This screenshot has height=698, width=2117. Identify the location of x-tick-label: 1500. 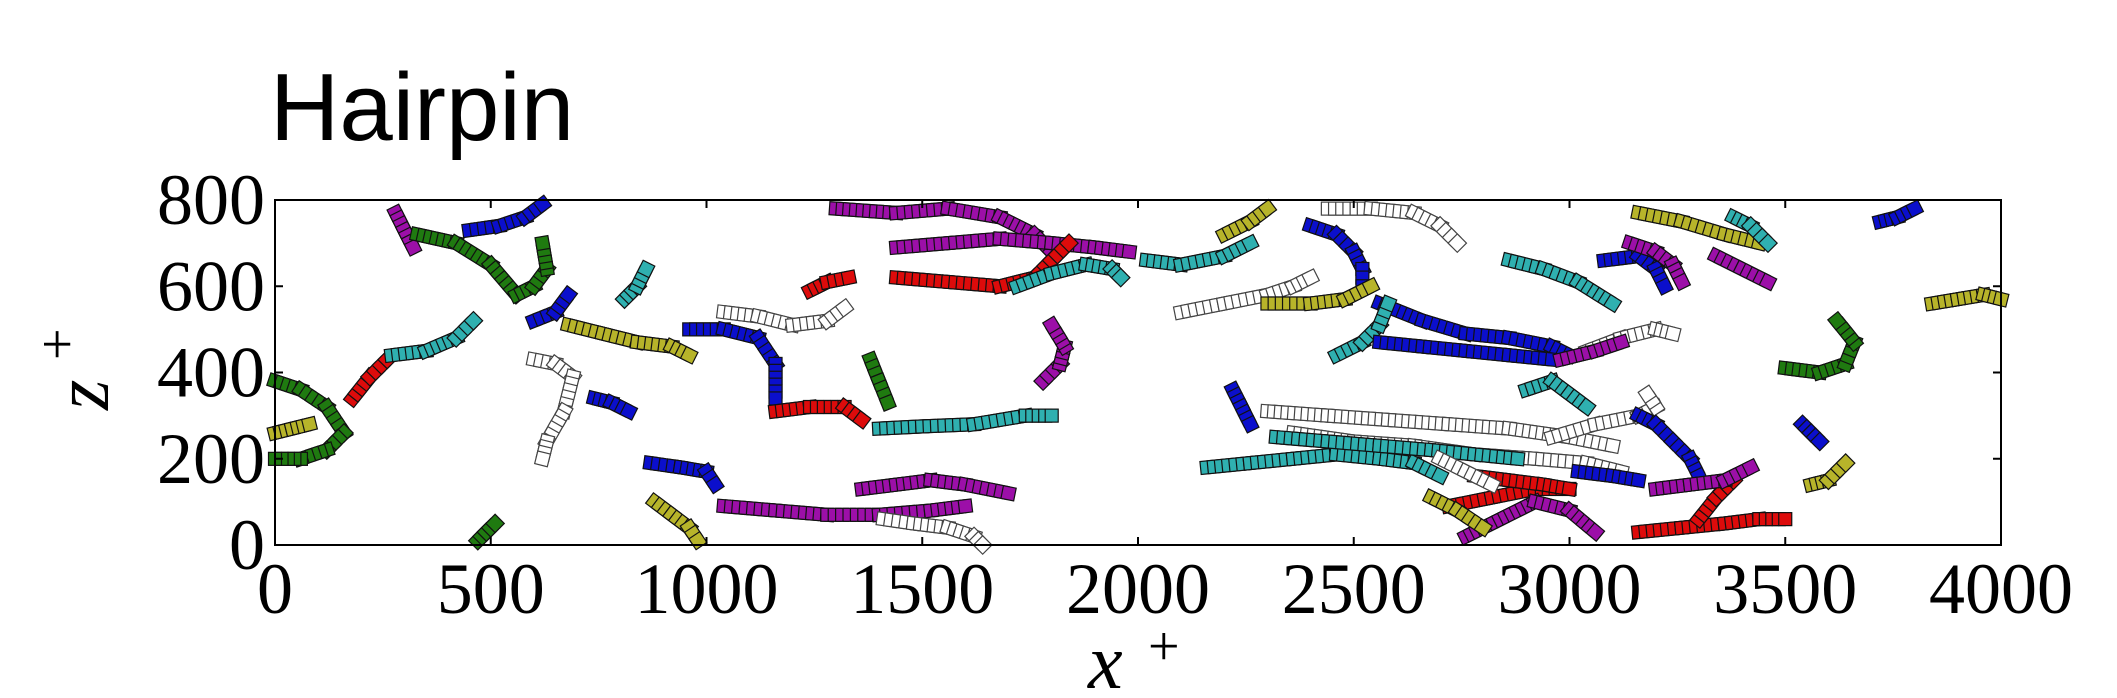
(922, 589).